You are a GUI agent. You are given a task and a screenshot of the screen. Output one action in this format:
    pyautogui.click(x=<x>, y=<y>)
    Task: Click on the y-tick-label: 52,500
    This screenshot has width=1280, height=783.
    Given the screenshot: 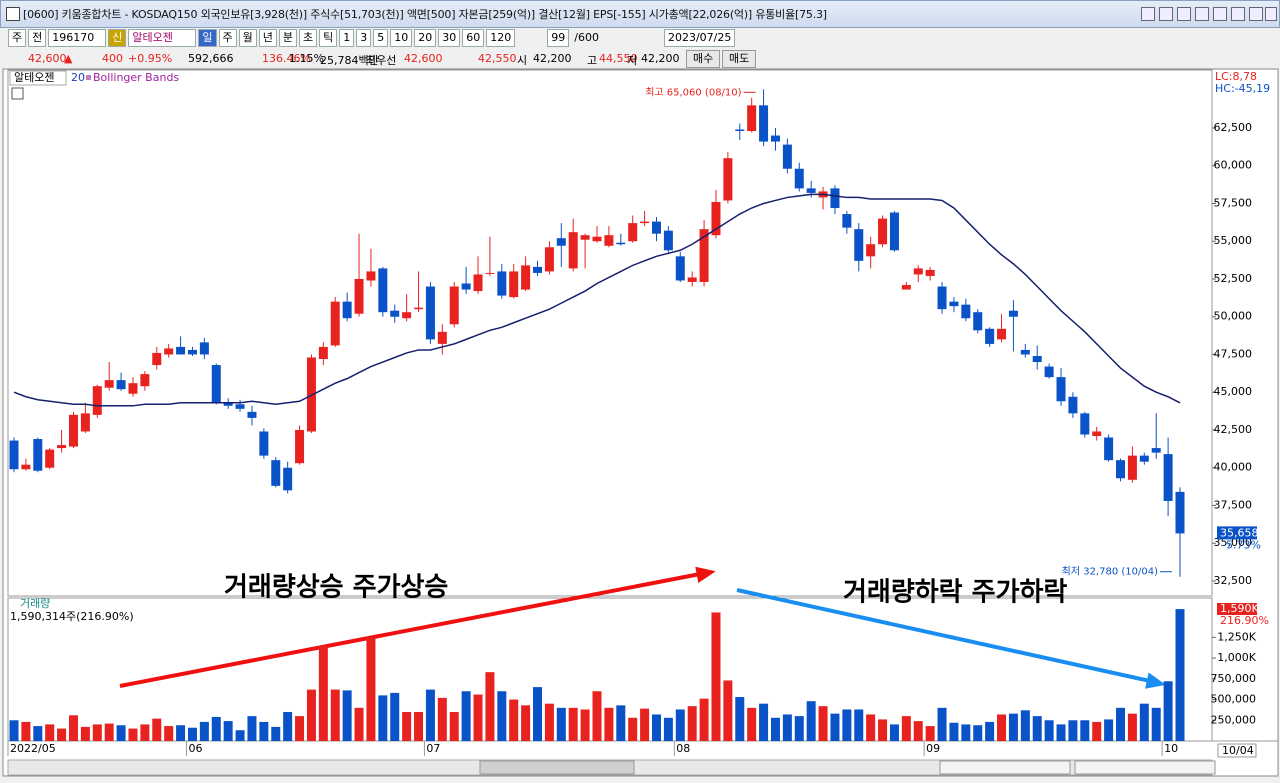 What is the action you would take?
    pyautogui.click(x=1233, y=278)
    